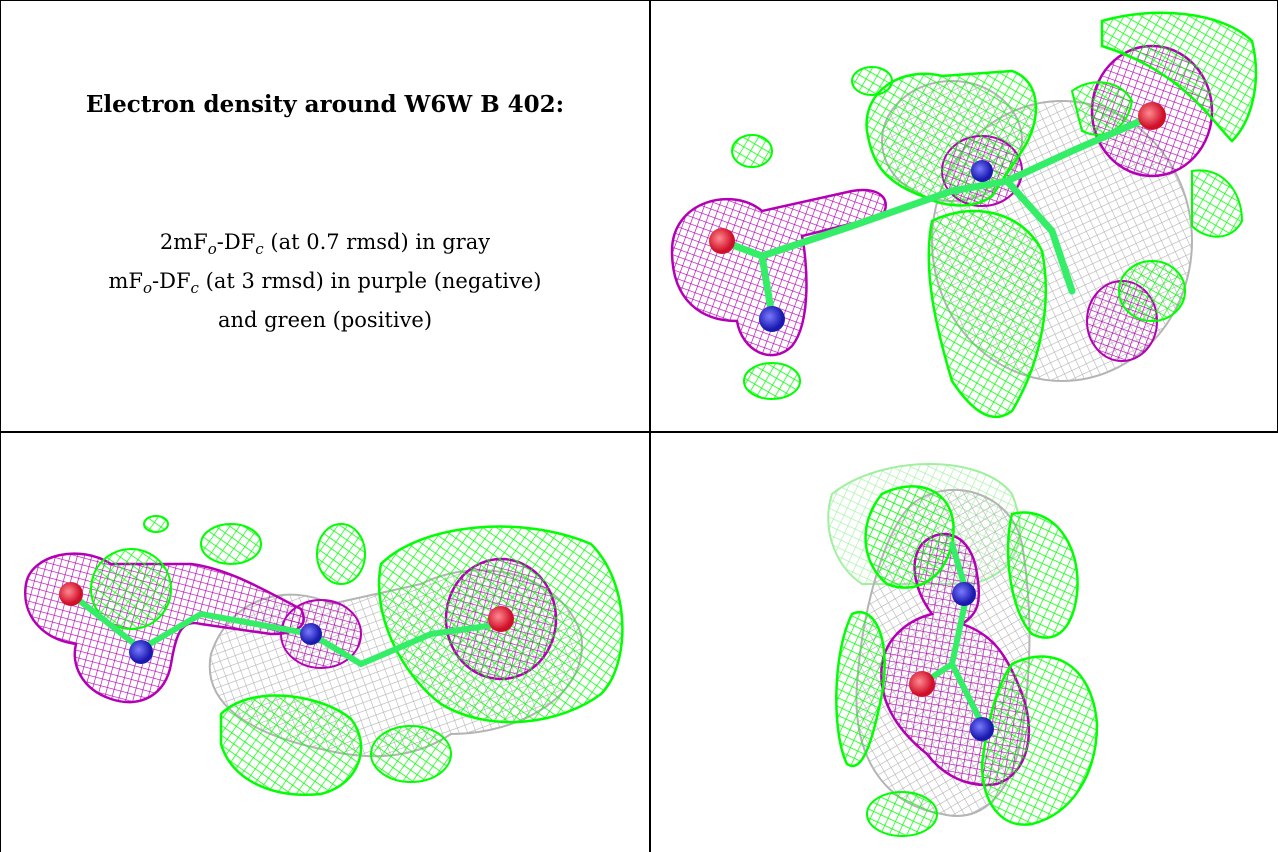 The height and width of the screenshot is (852, 1278). Describe the element at coordinates (148, 288) in the screenshot. I see `legend-2-sub-o: o` at that location.